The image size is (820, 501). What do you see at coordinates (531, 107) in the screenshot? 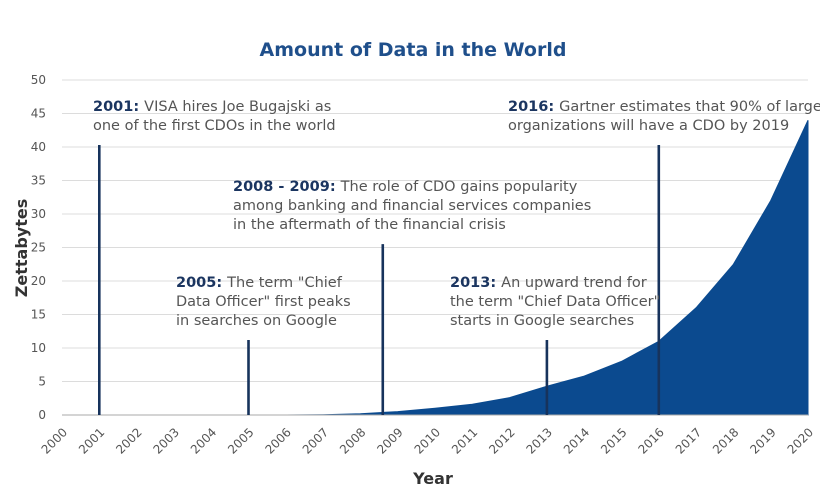
I see `annotation-year: 2016:` at bounding box center [531, 107].